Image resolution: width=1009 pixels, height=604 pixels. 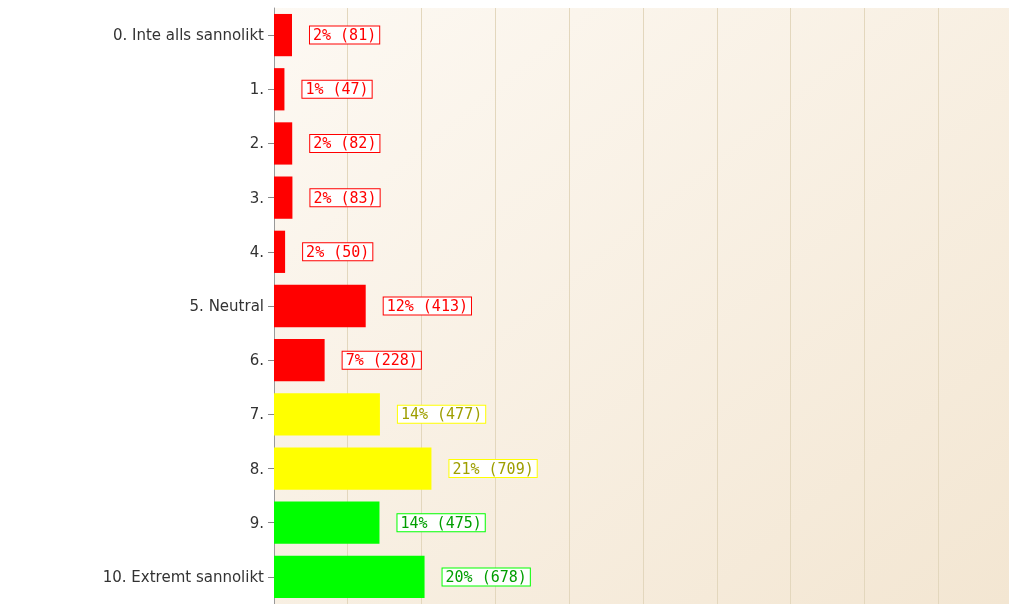 What do you see at coordinates (256, 468) in the screenshot?
I see `y-tick-label: 8.` at bounding box center [256, 468].